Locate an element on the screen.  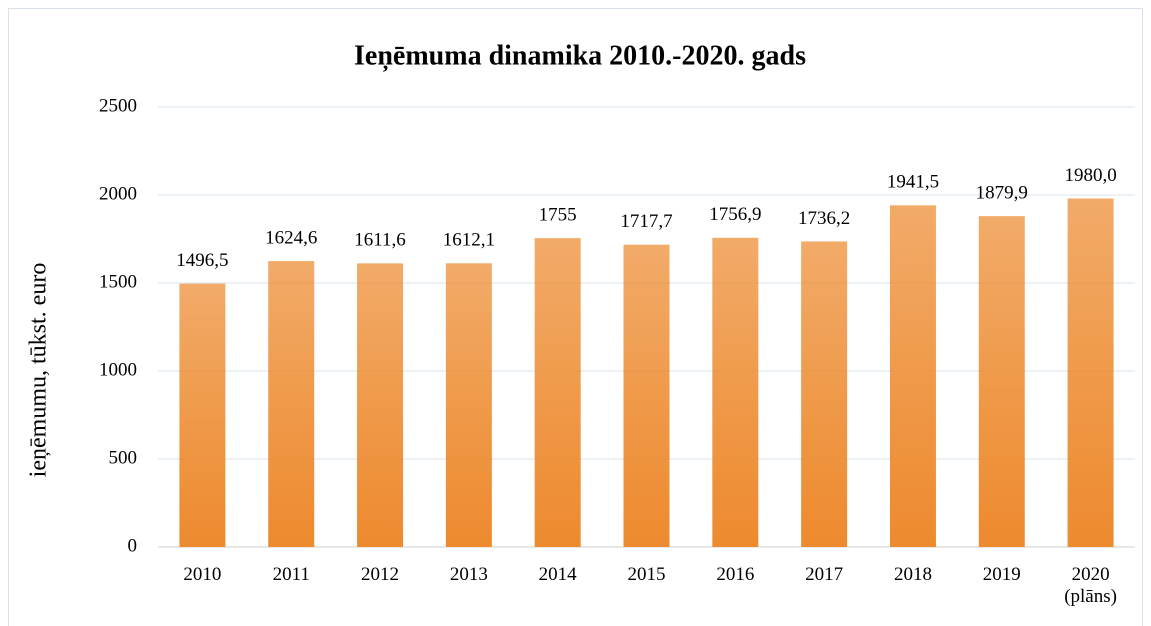
y-tick-label: 0 is located at coordinates (133, 545).